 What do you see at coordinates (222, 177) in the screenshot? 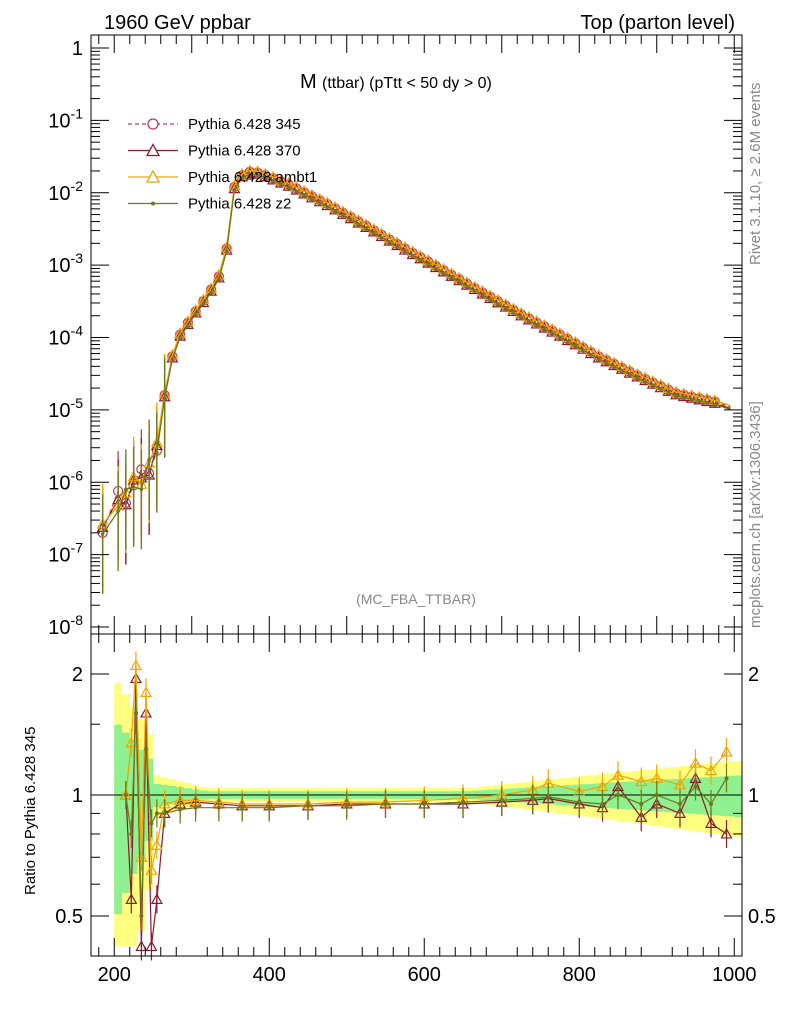
I see `legend-entry: Pythia 6.428 ambt1` at bounding box center [222, 177].